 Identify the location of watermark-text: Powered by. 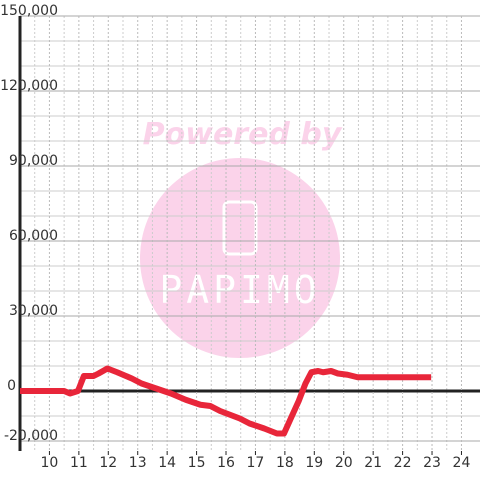
(243, 134).